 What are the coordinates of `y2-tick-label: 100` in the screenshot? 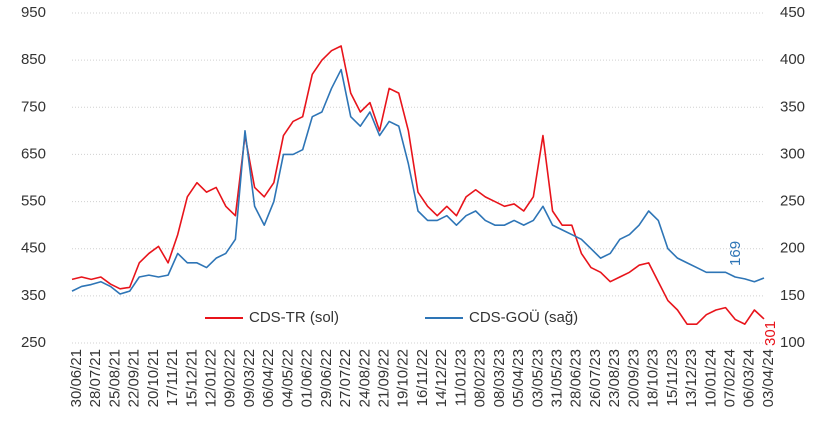 It's located at (792, 342).